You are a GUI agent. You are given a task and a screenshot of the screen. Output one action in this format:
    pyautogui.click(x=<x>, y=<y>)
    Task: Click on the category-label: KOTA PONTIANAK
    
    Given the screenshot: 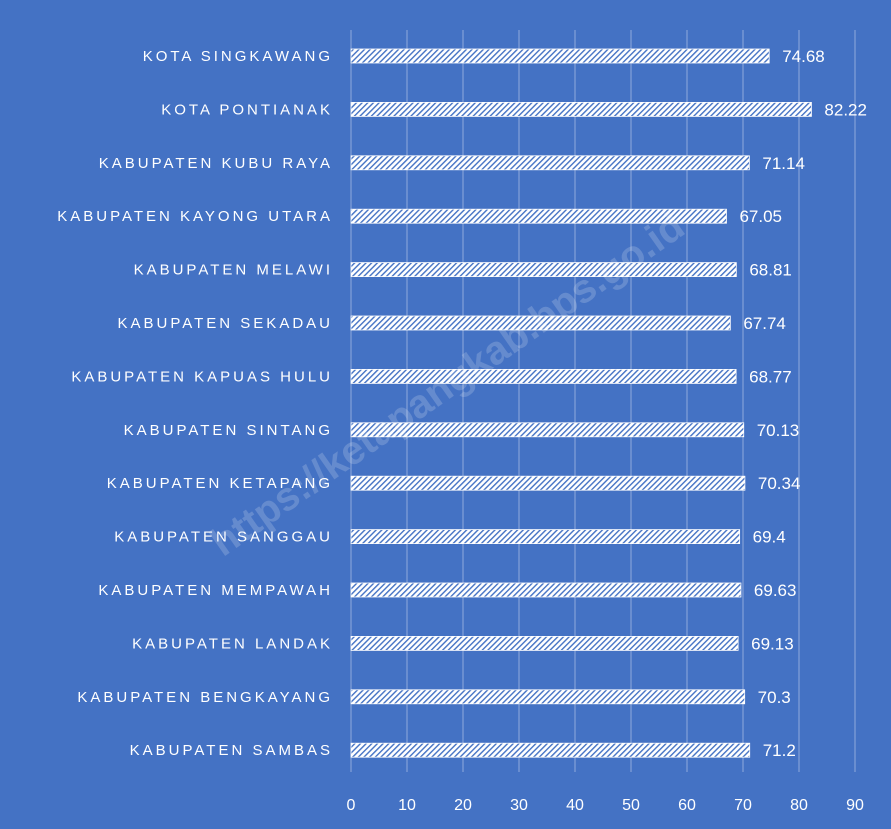 What is the action you would take?
    pyautogui.click(x=247, y=109)
    